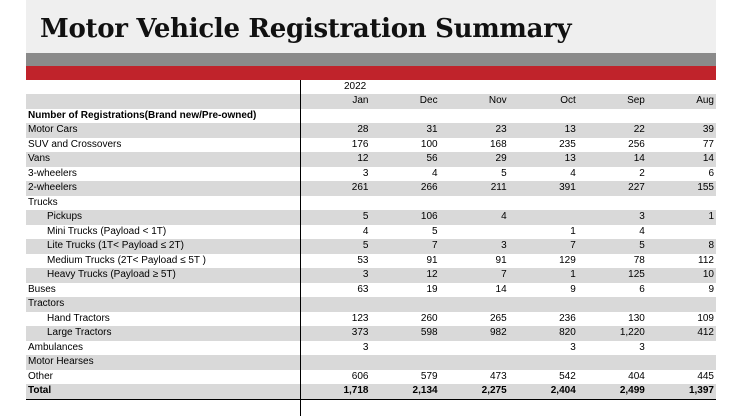  I want to click on title-band, so click(371, 26).